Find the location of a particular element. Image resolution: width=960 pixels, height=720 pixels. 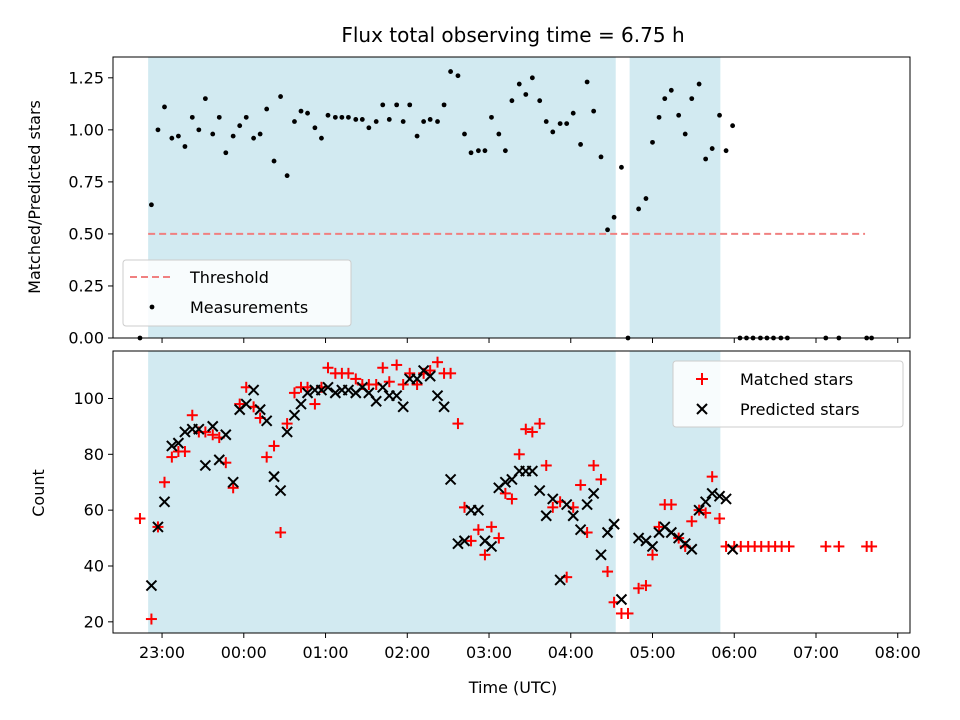

legend-predicted-swatch is located at coordinates (702, 409).